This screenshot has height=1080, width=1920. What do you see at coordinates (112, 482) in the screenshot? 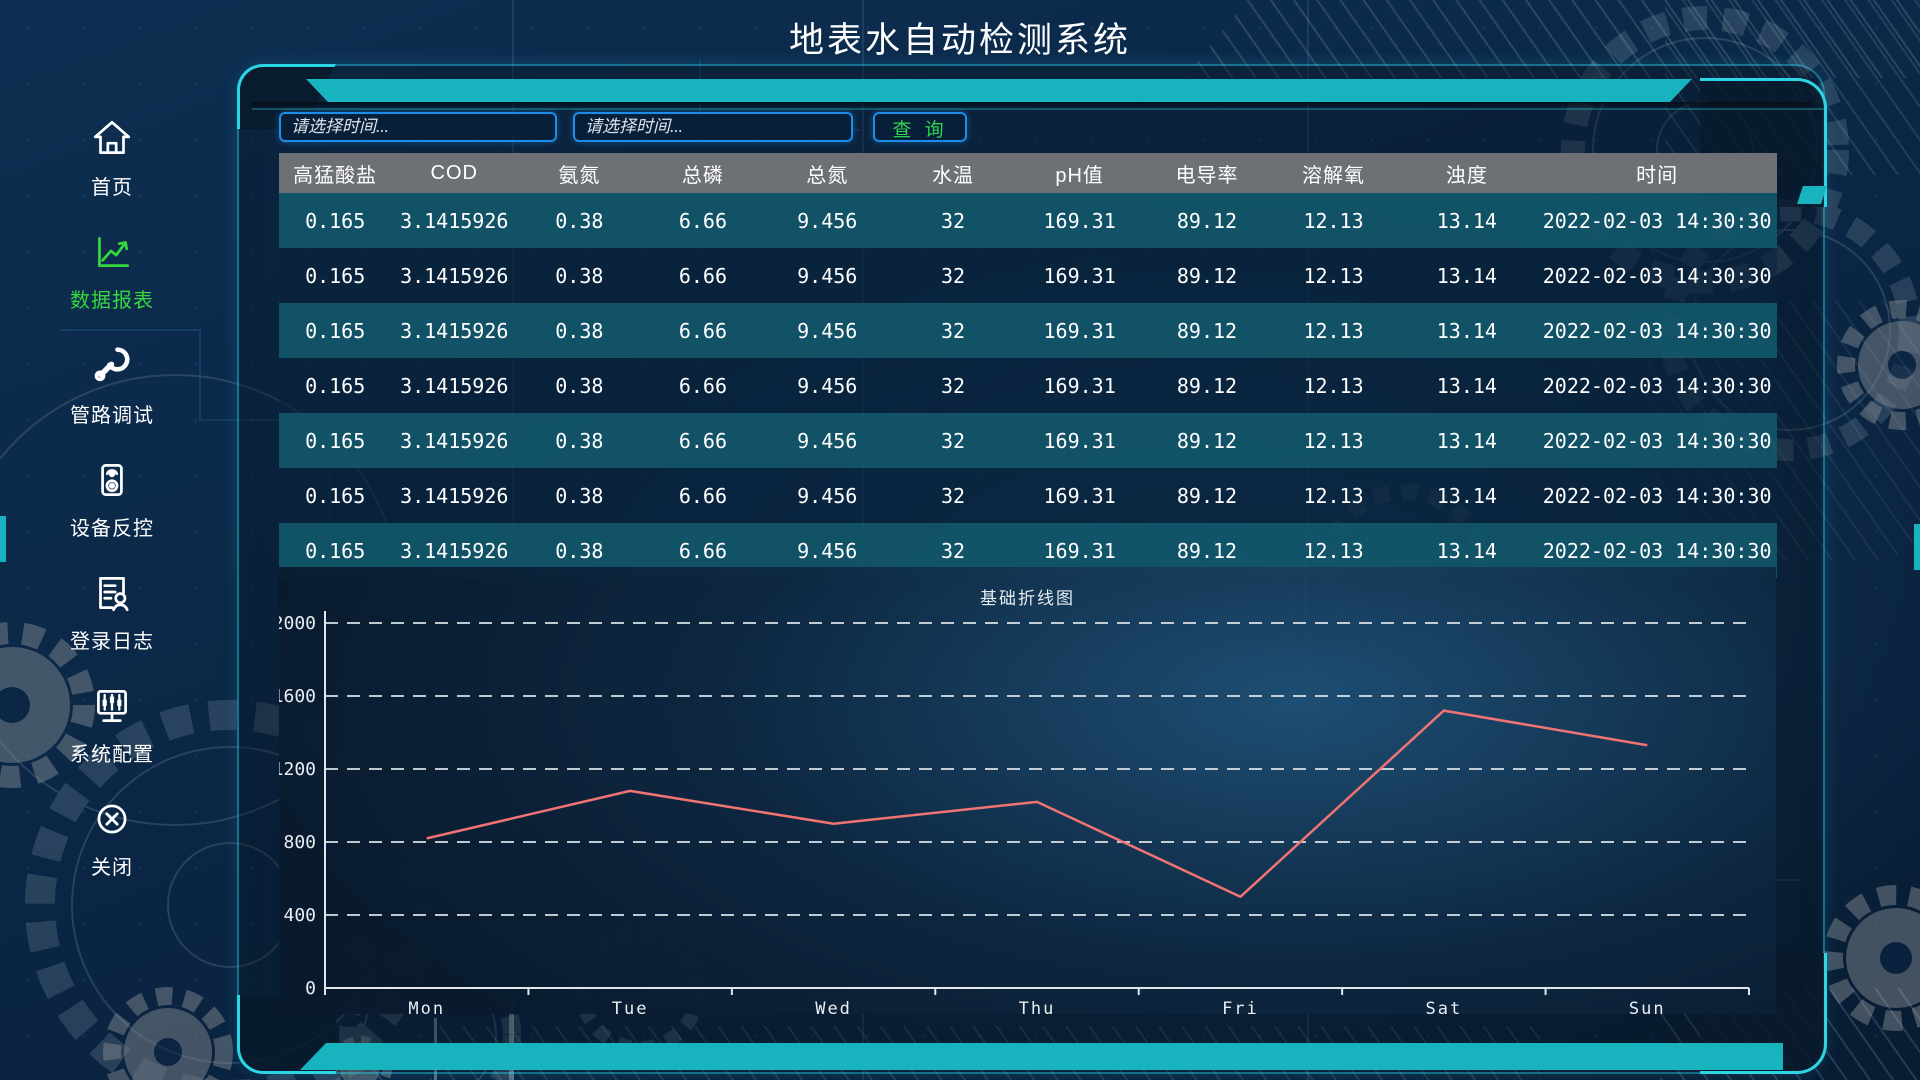
I see `device-icon` at bounding box center [112, 482].